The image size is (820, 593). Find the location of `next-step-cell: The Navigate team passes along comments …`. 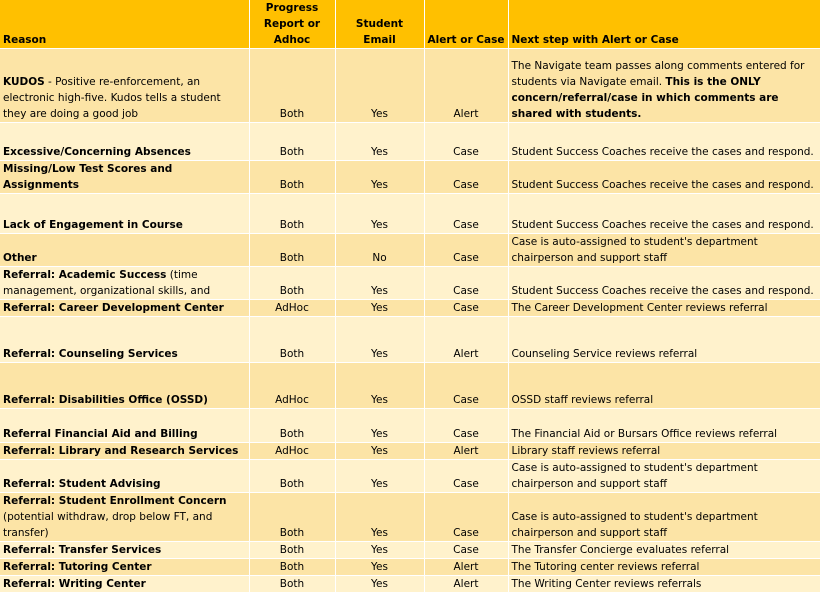

next-step-cell: The Navigate team passes along comments … is located at coordinates (664, 85).